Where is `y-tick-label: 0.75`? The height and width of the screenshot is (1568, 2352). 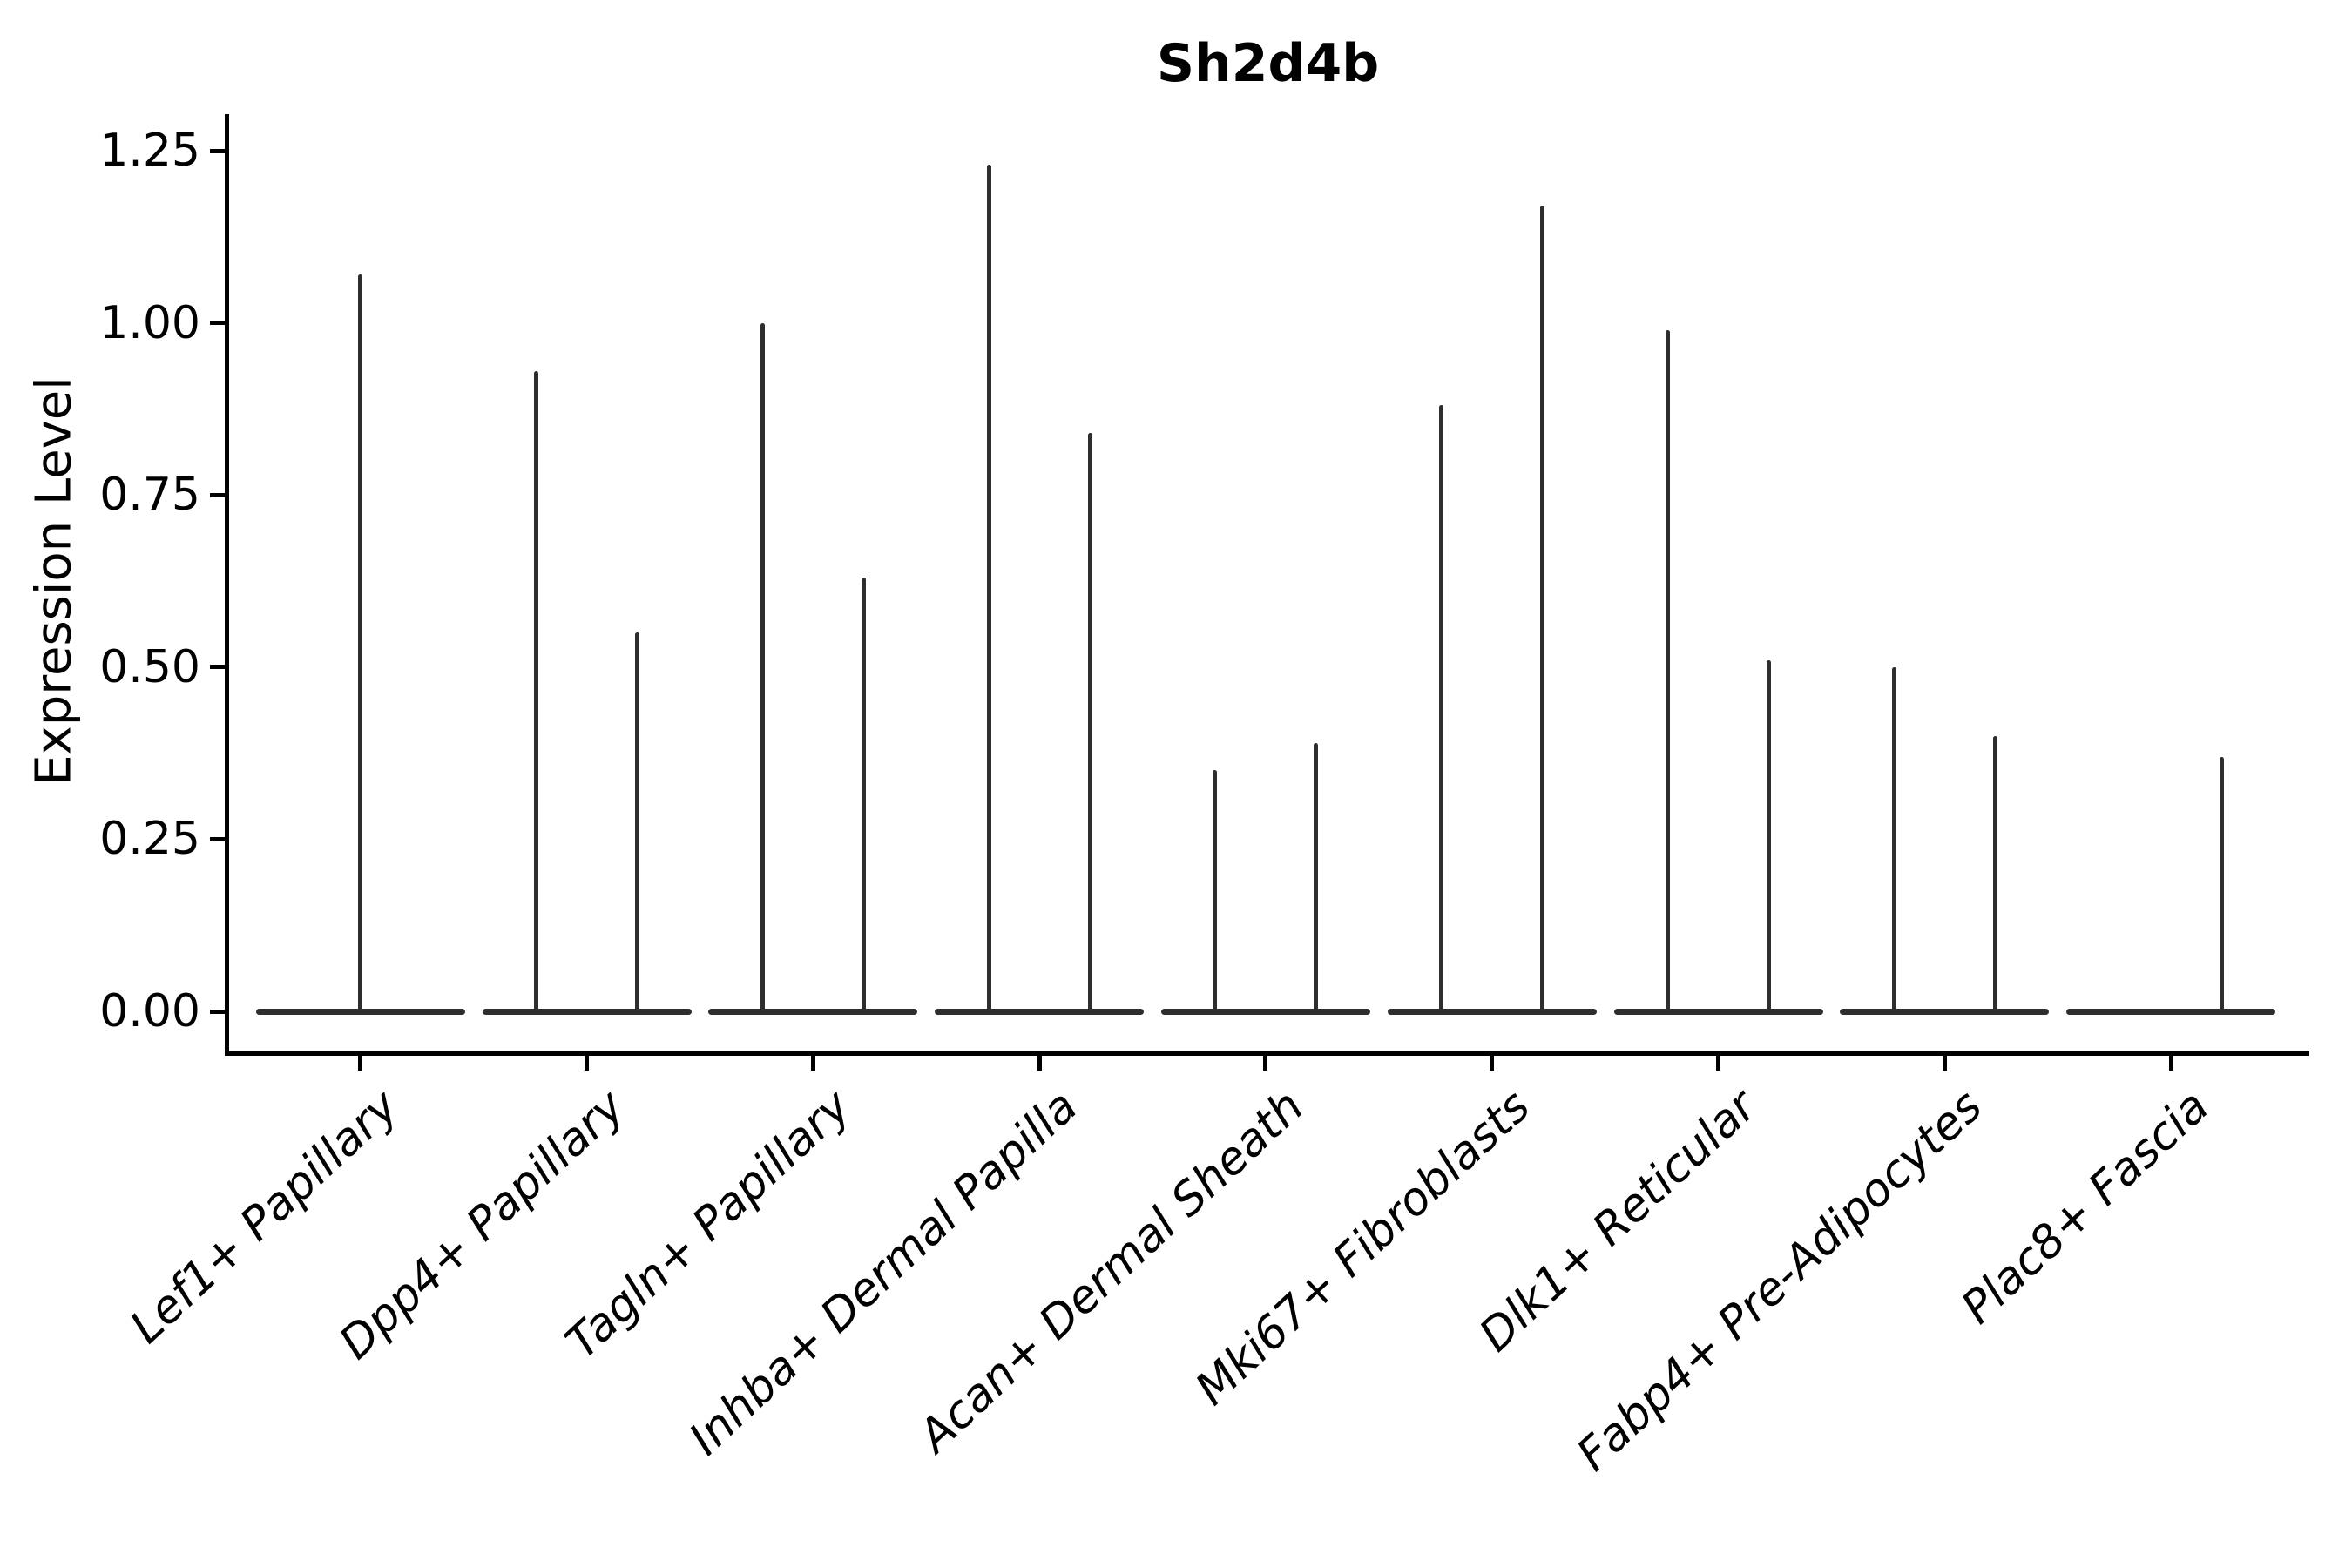 y-tick-label: 0.75 is located at coordinates (150, 495).